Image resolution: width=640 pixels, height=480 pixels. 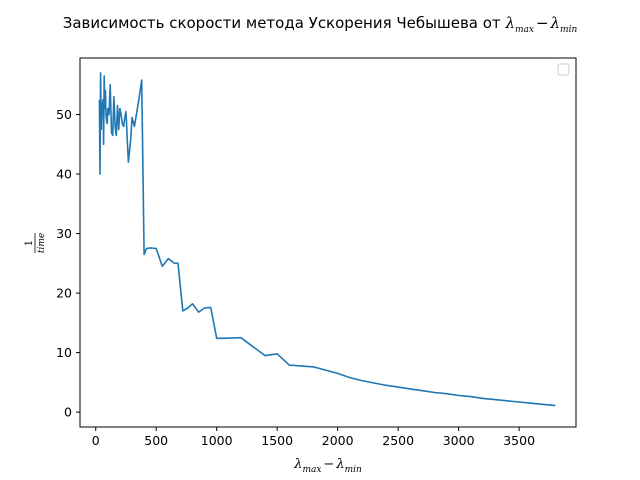 I want to click on x-axis-label: λmax − λmin, so click(x=327, y=466).